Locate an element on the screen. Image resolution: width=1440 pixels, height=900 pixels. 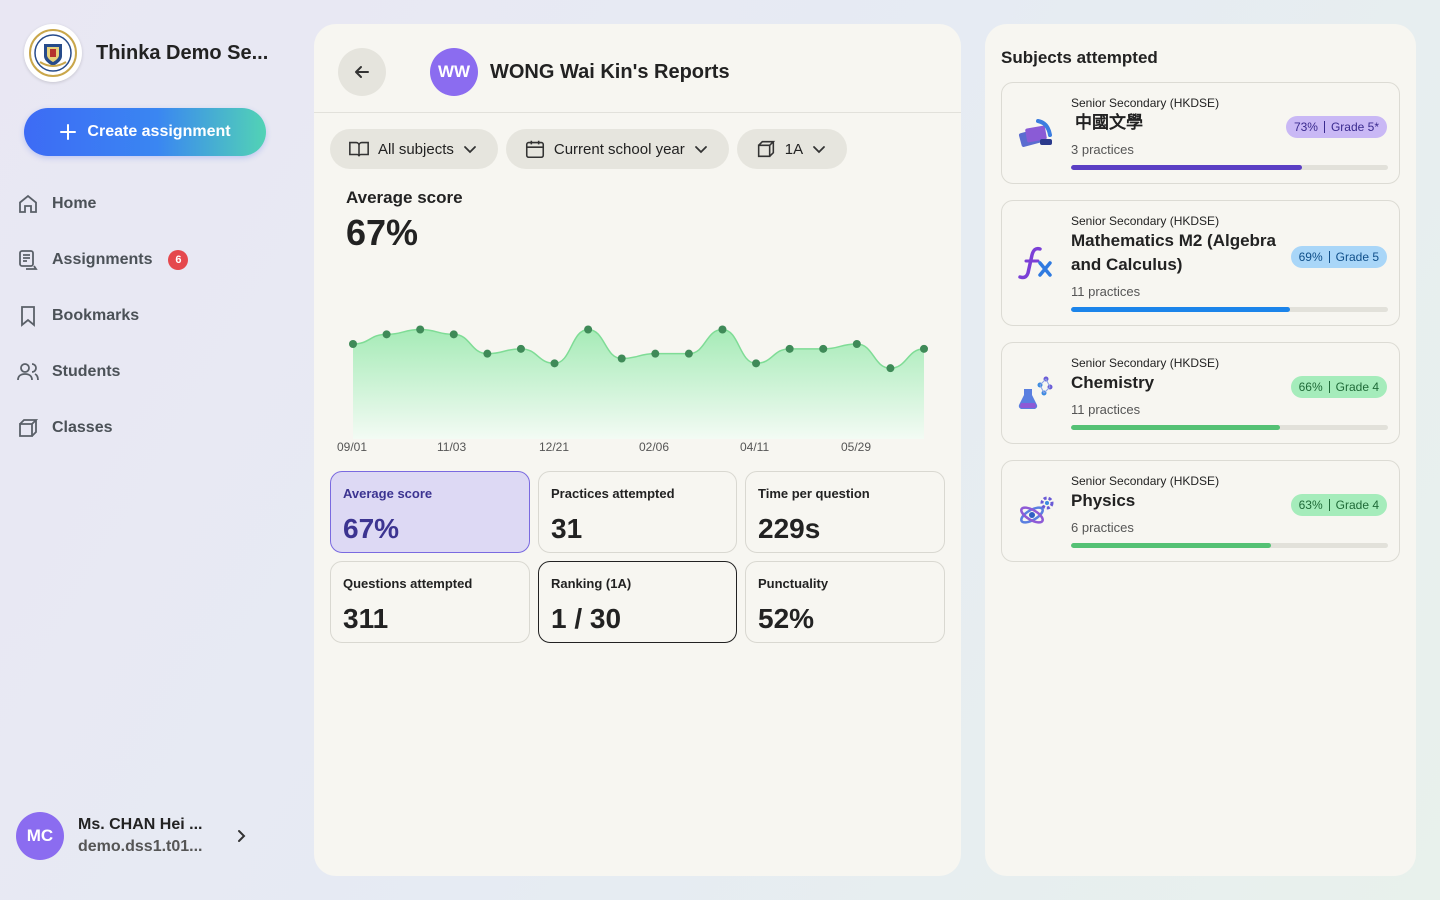
subjects-title: Subjects attempted is located at coordinates (1079, 57).